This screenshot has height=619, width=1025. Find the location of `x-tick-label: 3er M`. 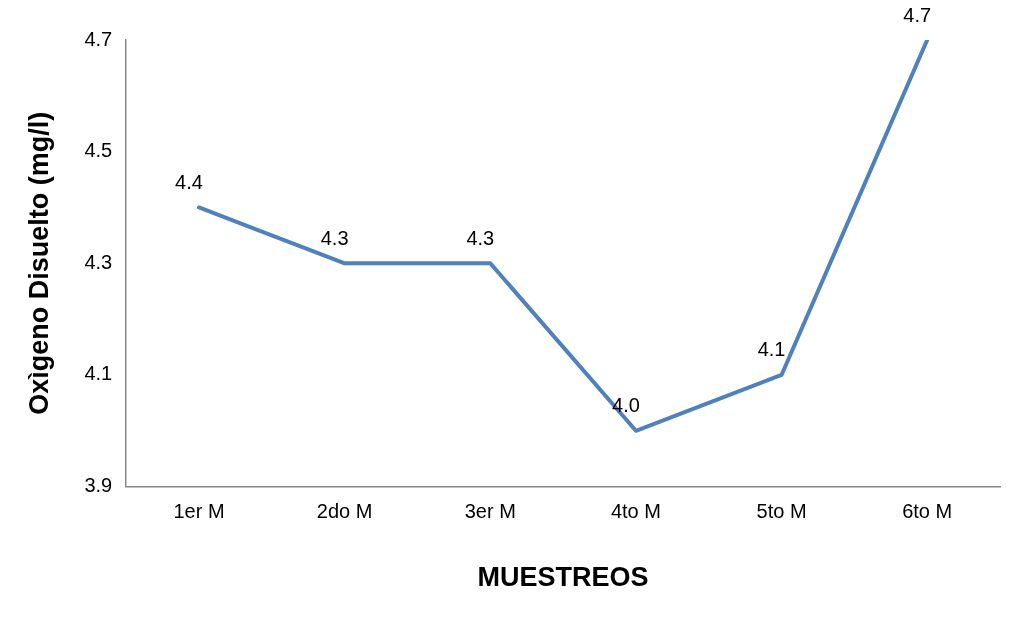

x-tick-label: 3er M is located at coordinates (490, 511).